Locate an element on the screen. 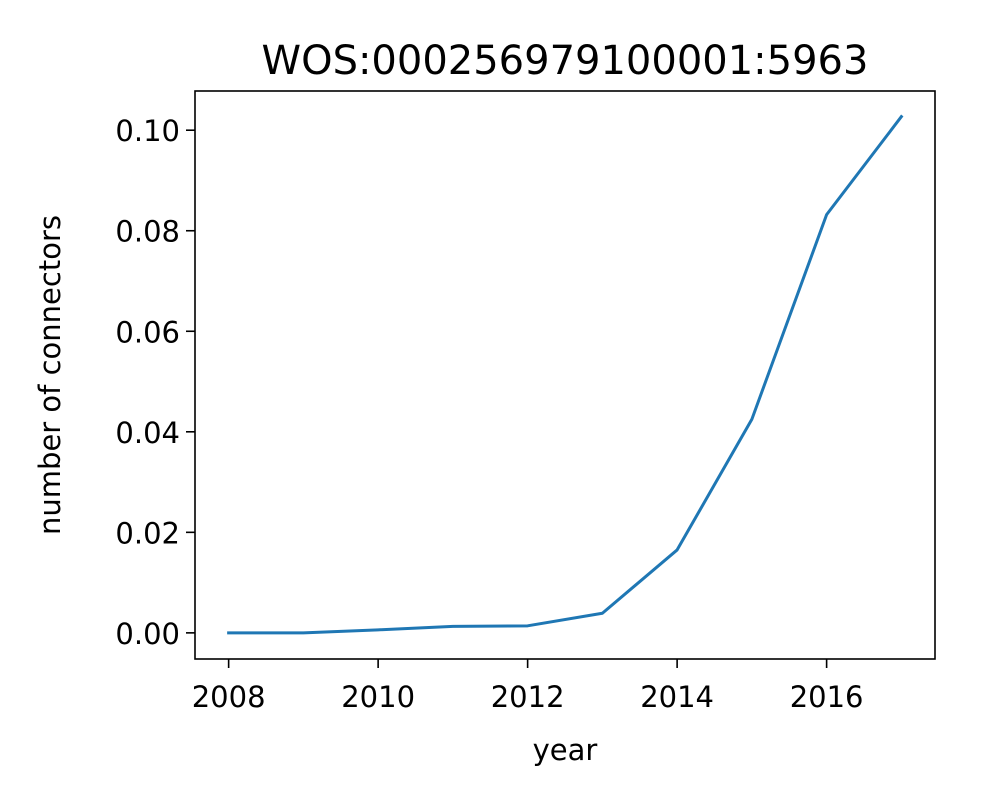 The height and width of the screenshot is (800, 1000). y-tick-label: 0.06 is located at coordinates (147, 332).